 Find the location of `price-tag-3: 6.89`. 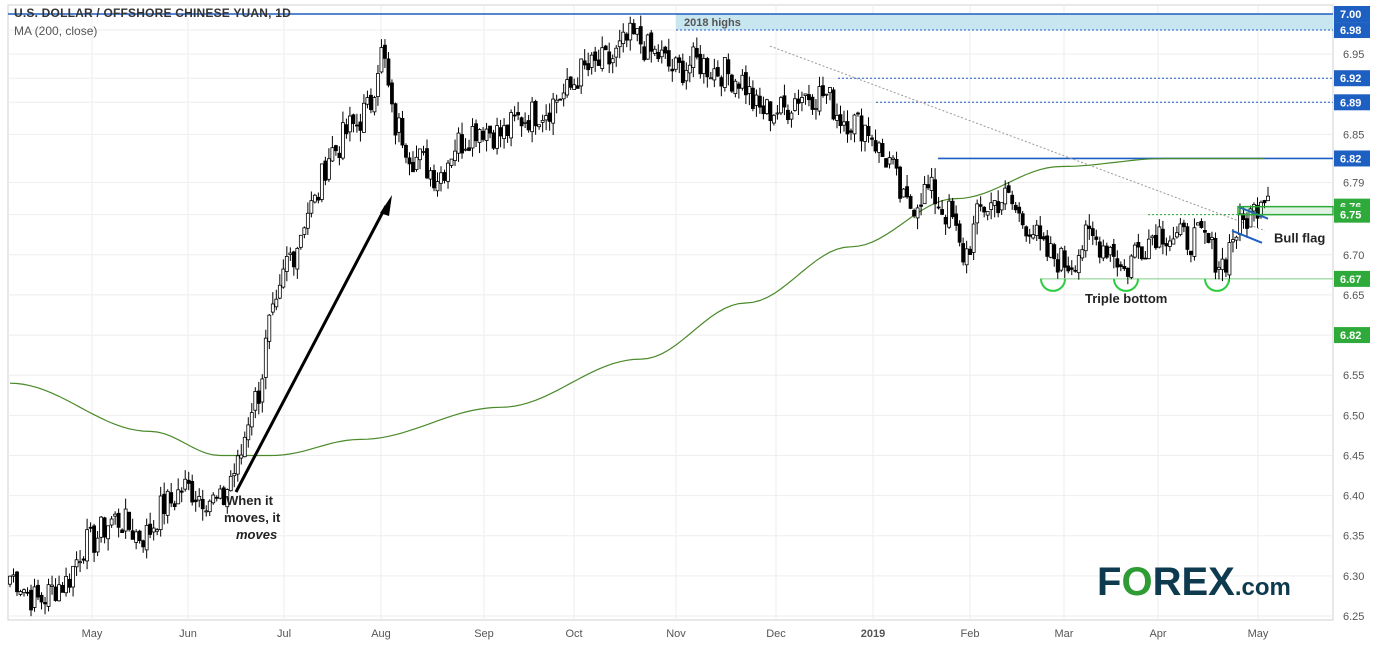

price-tag-3: 6.89 is located at coordinates (1350, 103).